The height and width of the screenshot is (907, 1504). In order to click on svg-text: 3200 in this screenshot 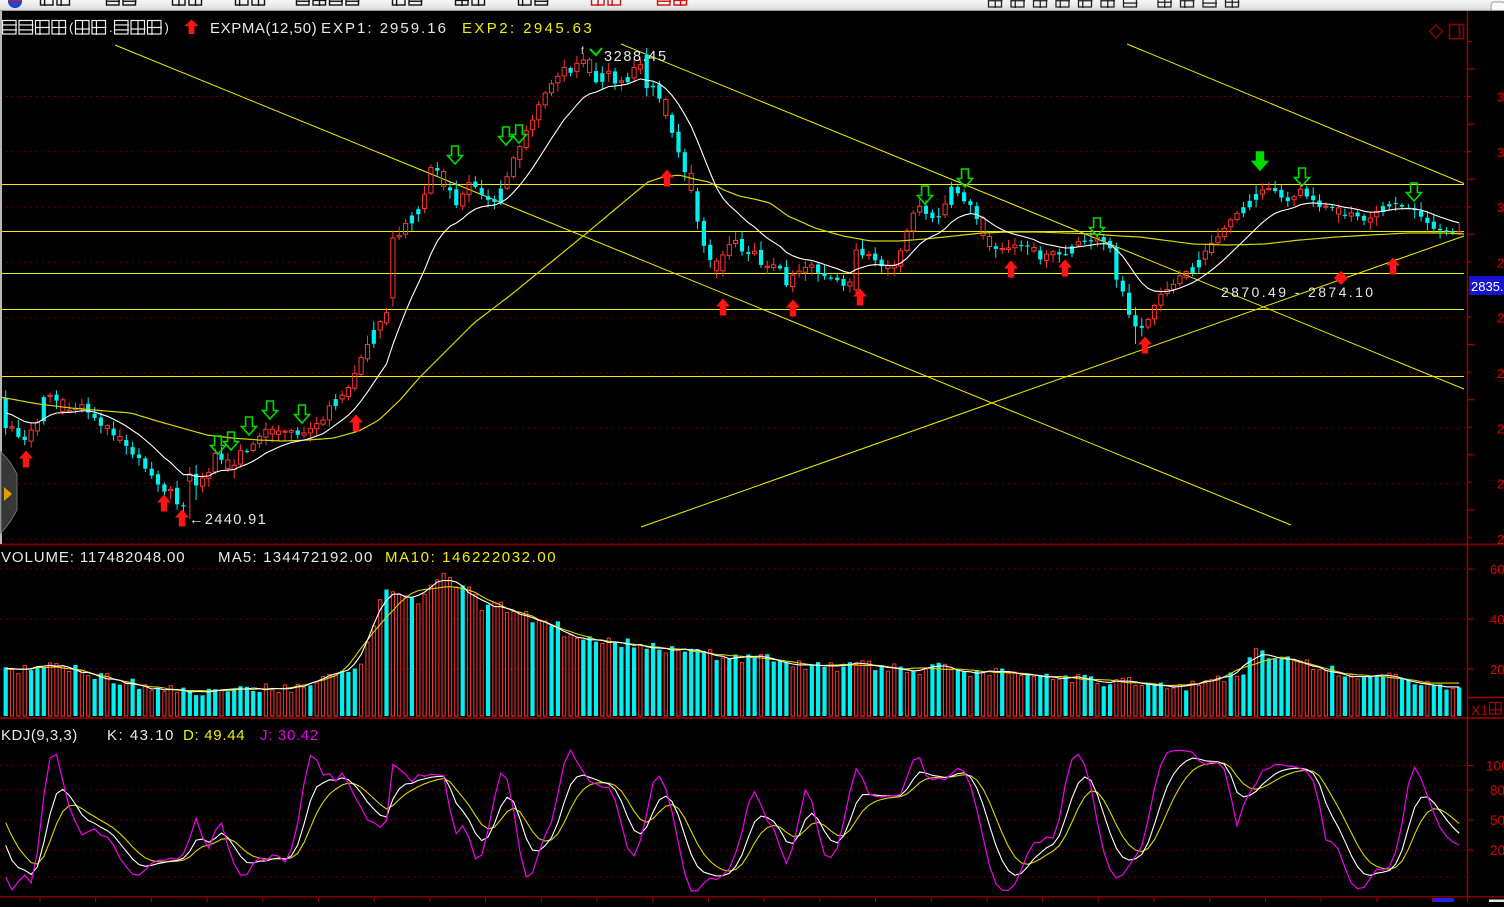, I will do `click(1500, 97)`.